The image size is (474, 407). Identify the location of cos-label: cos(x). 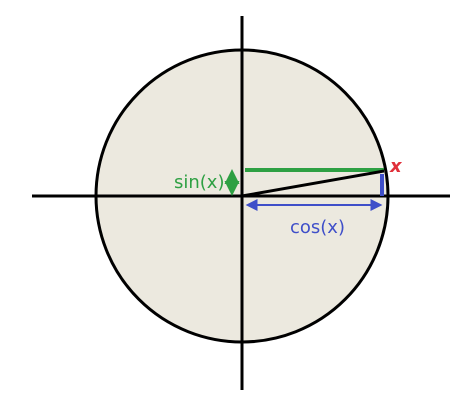
(317, 227).